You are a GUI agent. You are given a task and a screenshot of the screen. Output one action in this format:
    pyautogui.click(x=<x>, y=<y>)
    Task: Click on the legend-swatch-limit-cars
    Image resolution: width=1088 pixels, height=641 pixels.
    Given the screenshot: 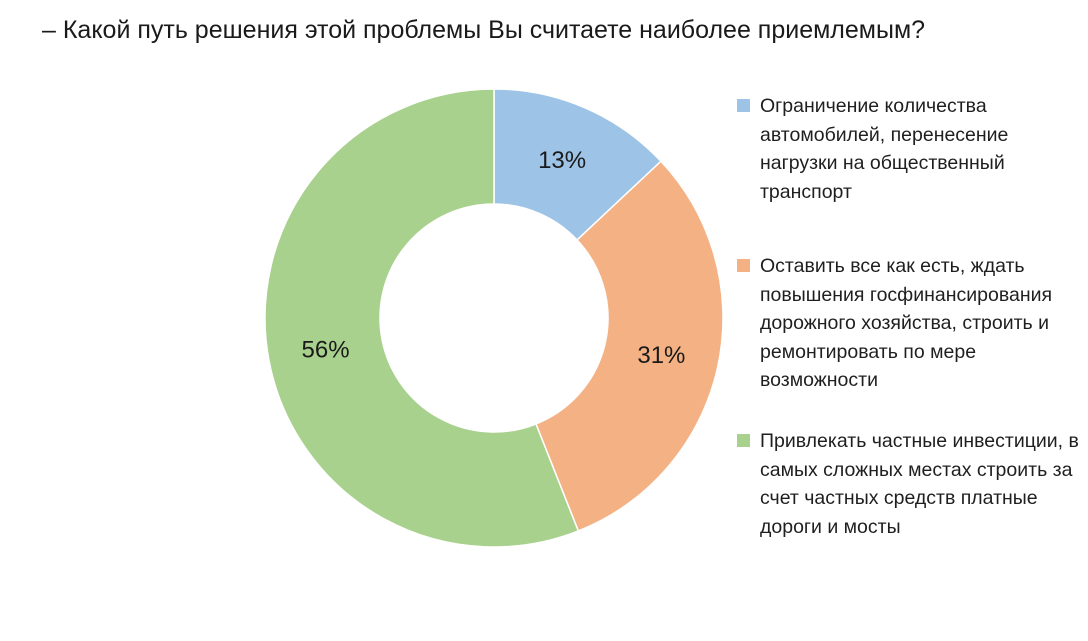 What is the action you would take?
    pyautogui.click(x=743, y=105)
    